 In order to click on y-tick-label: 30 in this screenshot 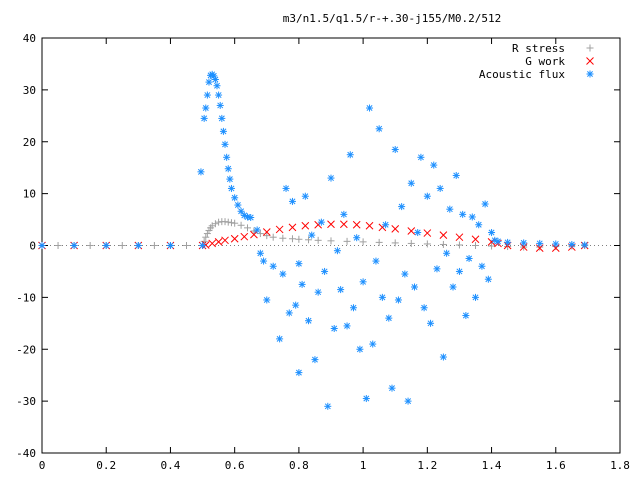, I will do `click(29, 90)`.